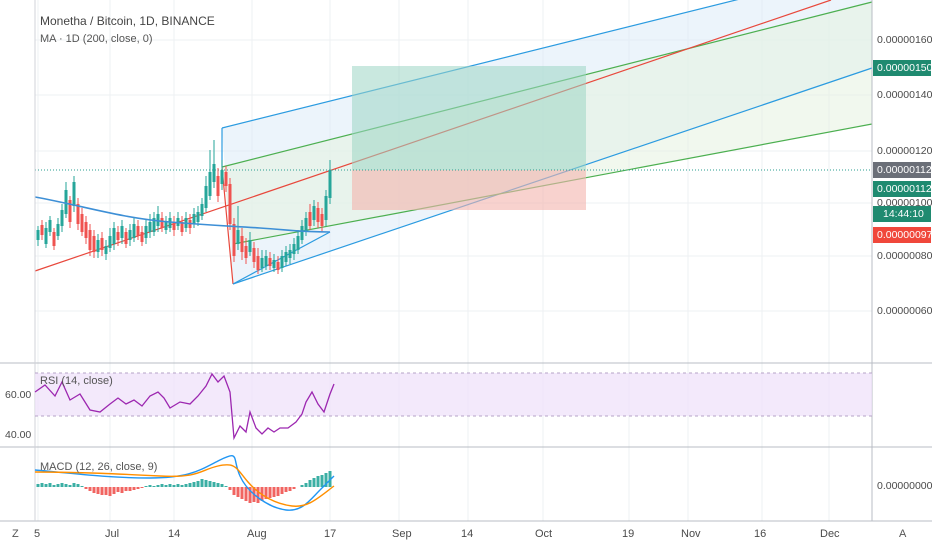  I want to click on rsi-axis-label: 60.00, so click(18, 395).